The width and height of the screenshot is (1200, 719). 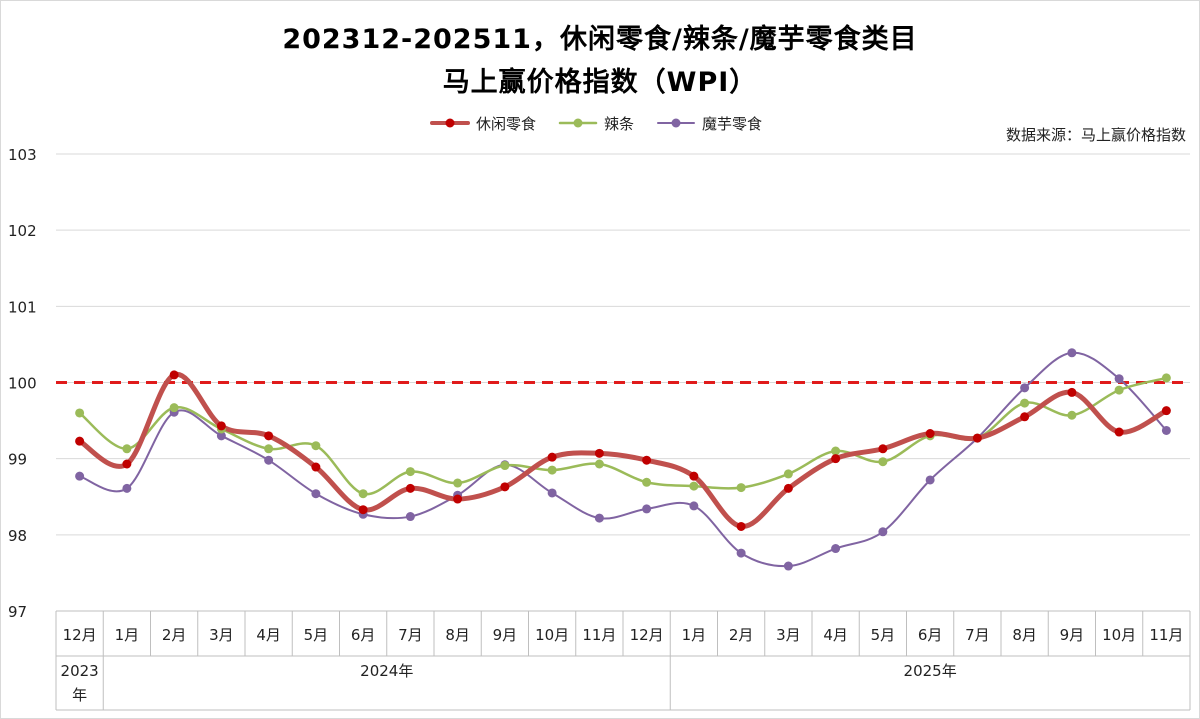 What do you see at coordinates (599, 635) in the screenshot?
I see `x-tick-label-11: 11月` at bounding box center [599, 635].